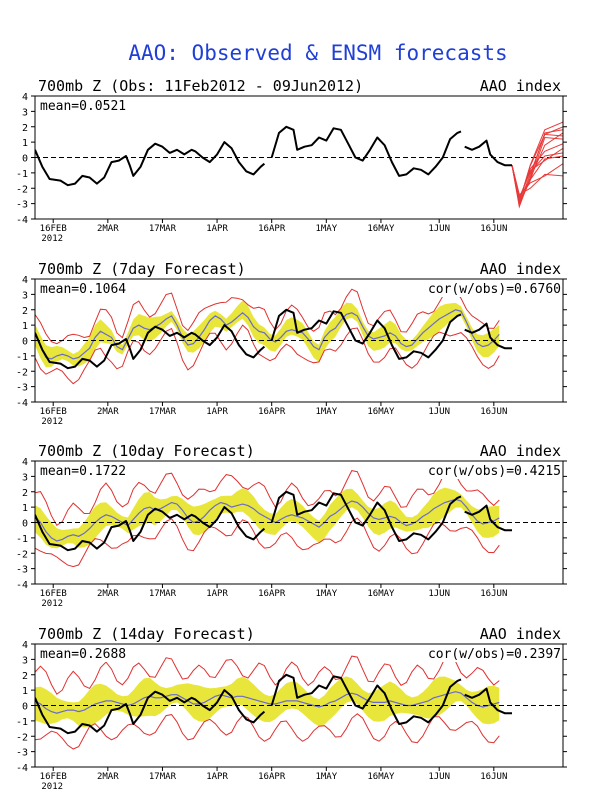 The image size is (600, 805). I want to click on x-tick-label: 16APR, so click(272, 777).